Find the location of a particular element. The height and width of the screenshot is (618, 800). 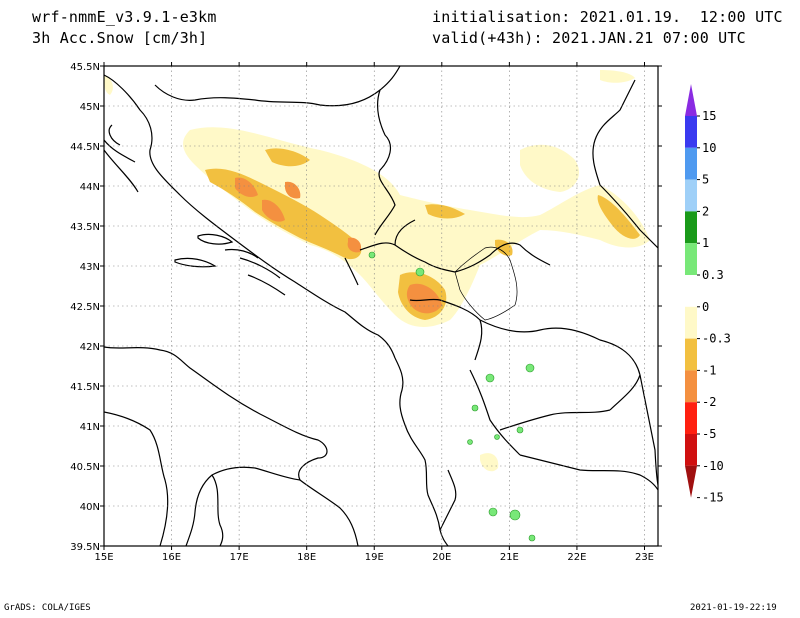

lon-tick-label: 23E is located at coordinates (644, 557).